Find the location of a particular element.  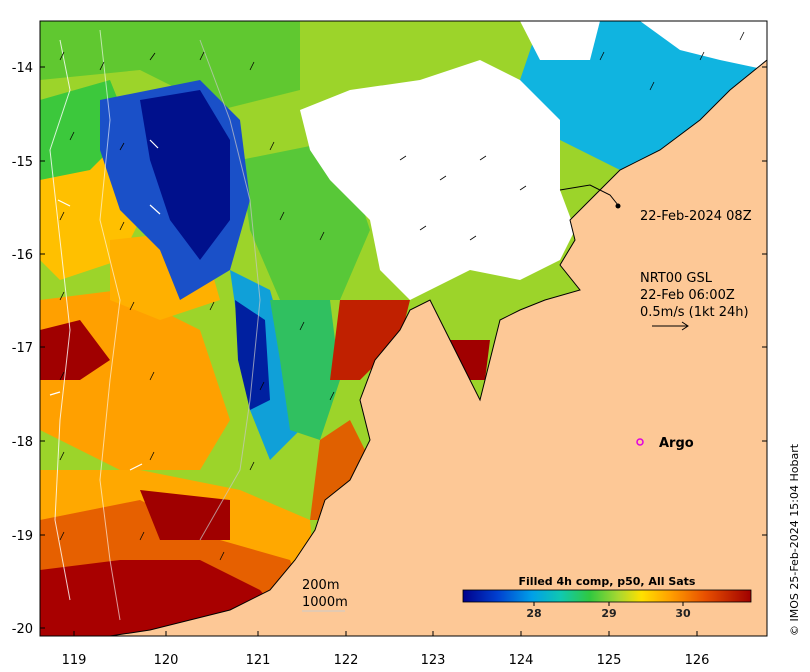

lon-tick-label: 125 is located at coordinates (609, 660).